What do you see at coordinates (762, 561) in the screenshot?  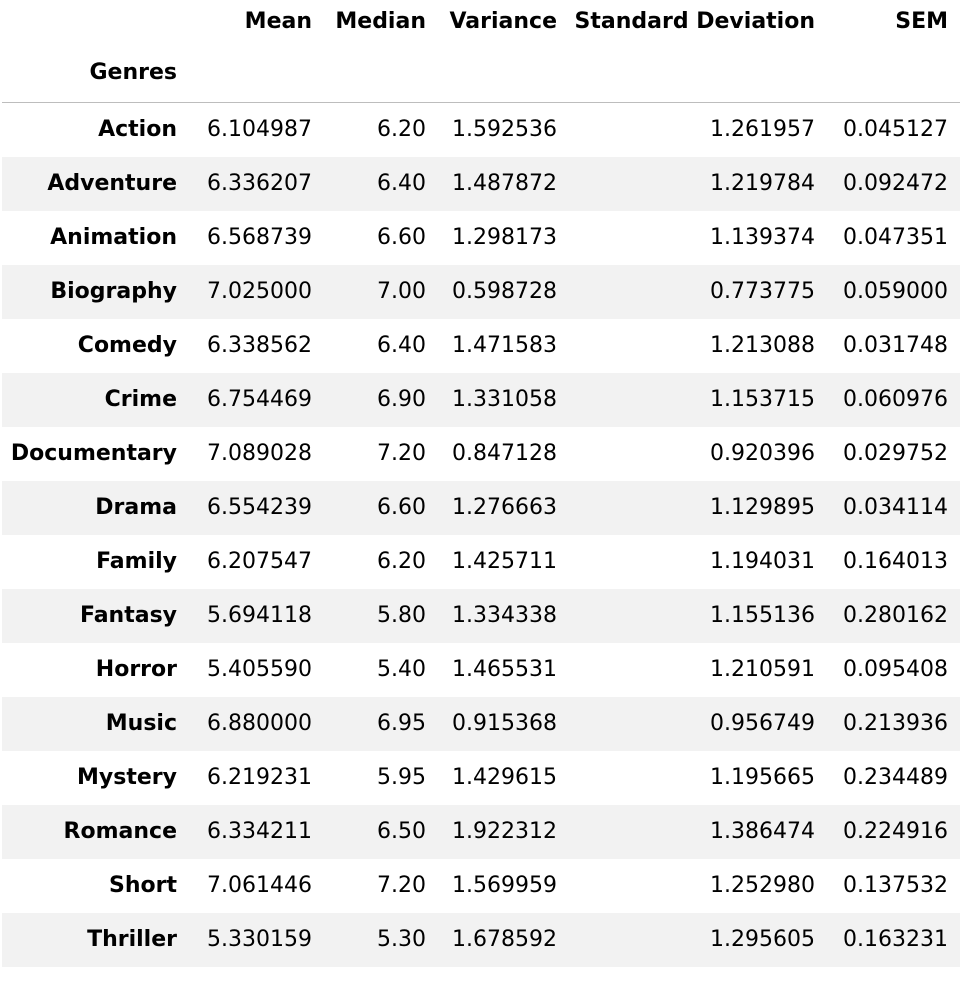 I see `cell-standard-deviation: 1.194031` at bounding box center [762, 561].